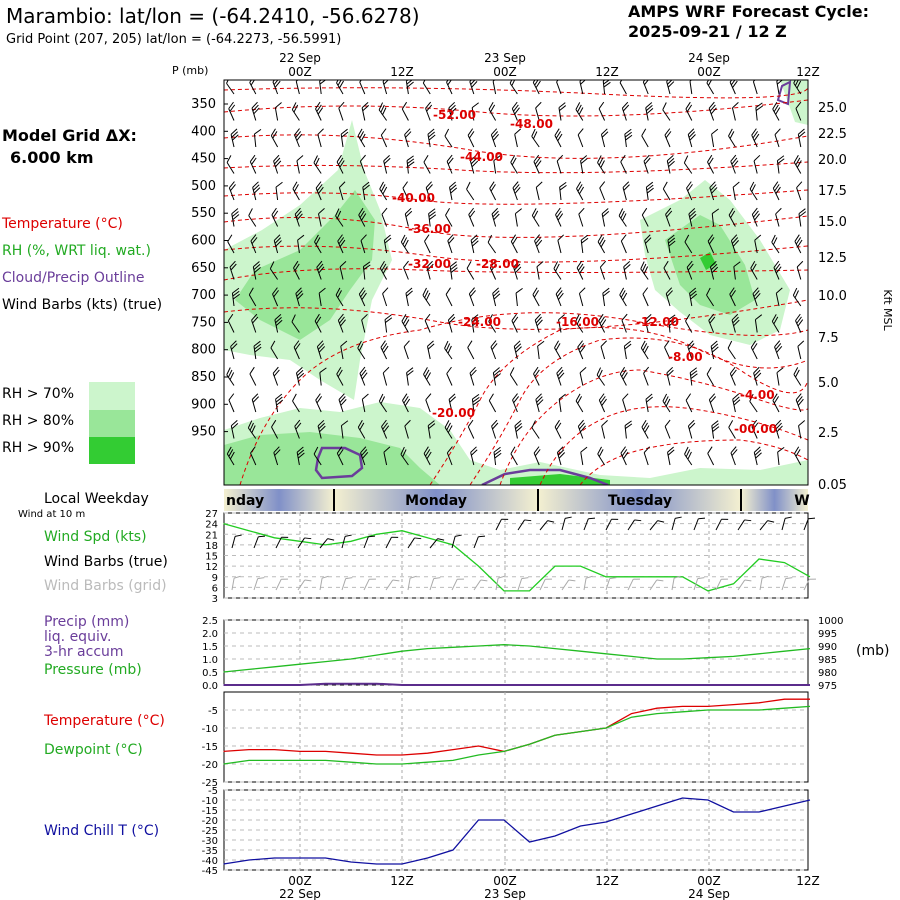 This screenshot has height=900, width=900. I want to click on model-grid-value: 6.000 km, so click(52, 157).